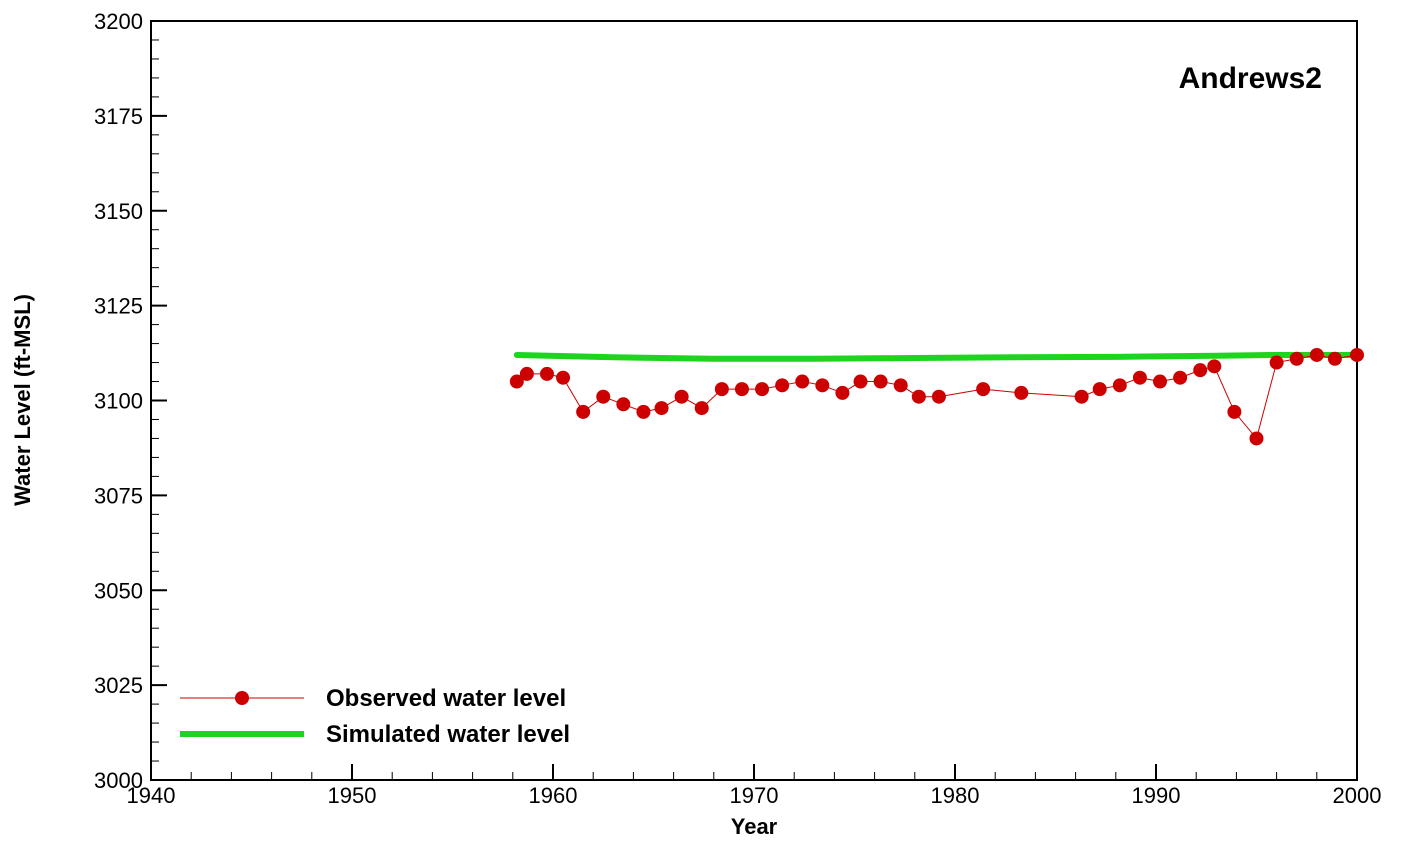 The image size is (1407, 842). Describe the element at coordinates (936, 356) in the screenshot. I see `series-line-simulated` at that location.